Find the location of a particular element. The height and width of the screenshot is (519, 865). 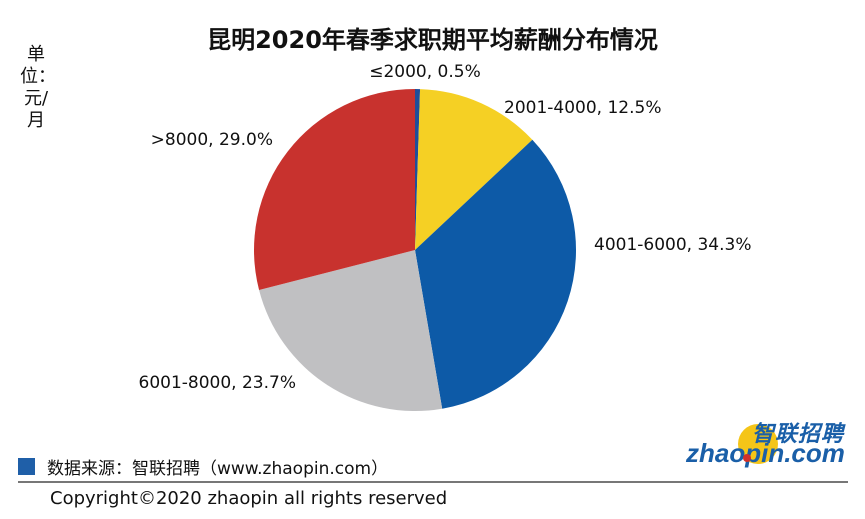

source-note: 数据来源：智联招聘（www.zhaopin.com） is located at coordinates (203, 467).